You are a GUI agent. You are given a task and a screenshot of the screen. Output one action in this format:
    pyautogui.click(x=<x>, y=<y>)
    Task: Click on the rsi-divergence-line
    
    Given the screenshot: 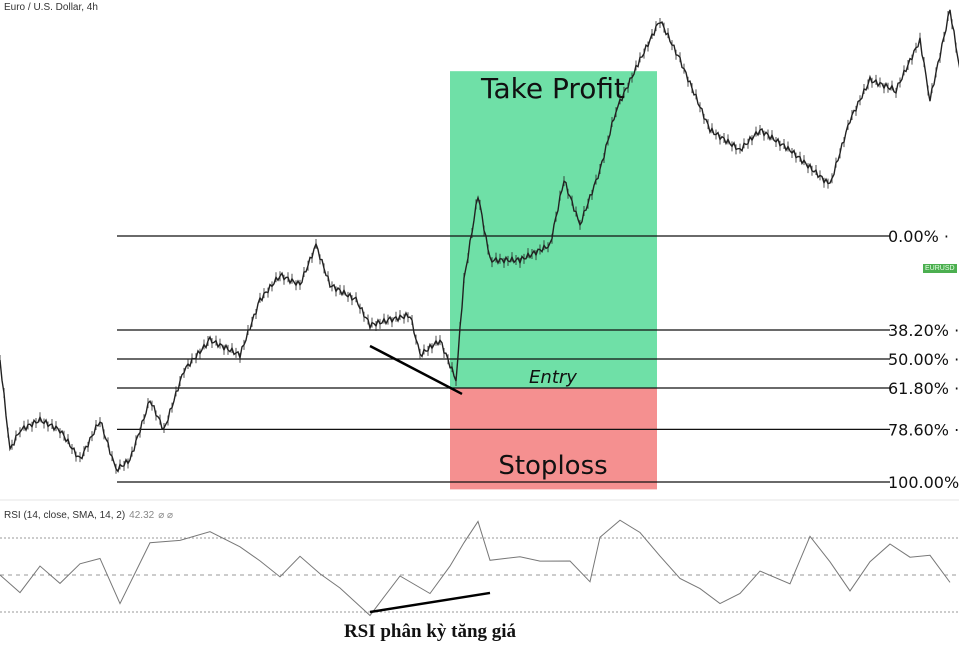 What is the action you would take?
    pyautogui.click(x=430, y=602)
    